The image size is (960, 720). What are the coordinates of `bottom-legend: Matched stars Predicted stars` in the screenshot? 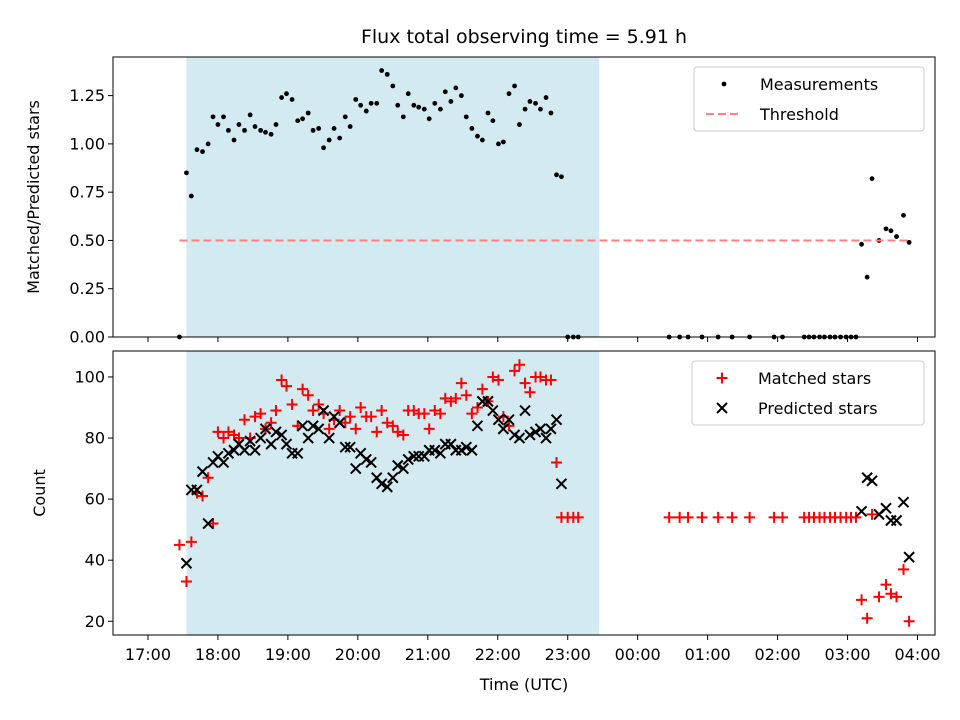 It's located at (808, 393).